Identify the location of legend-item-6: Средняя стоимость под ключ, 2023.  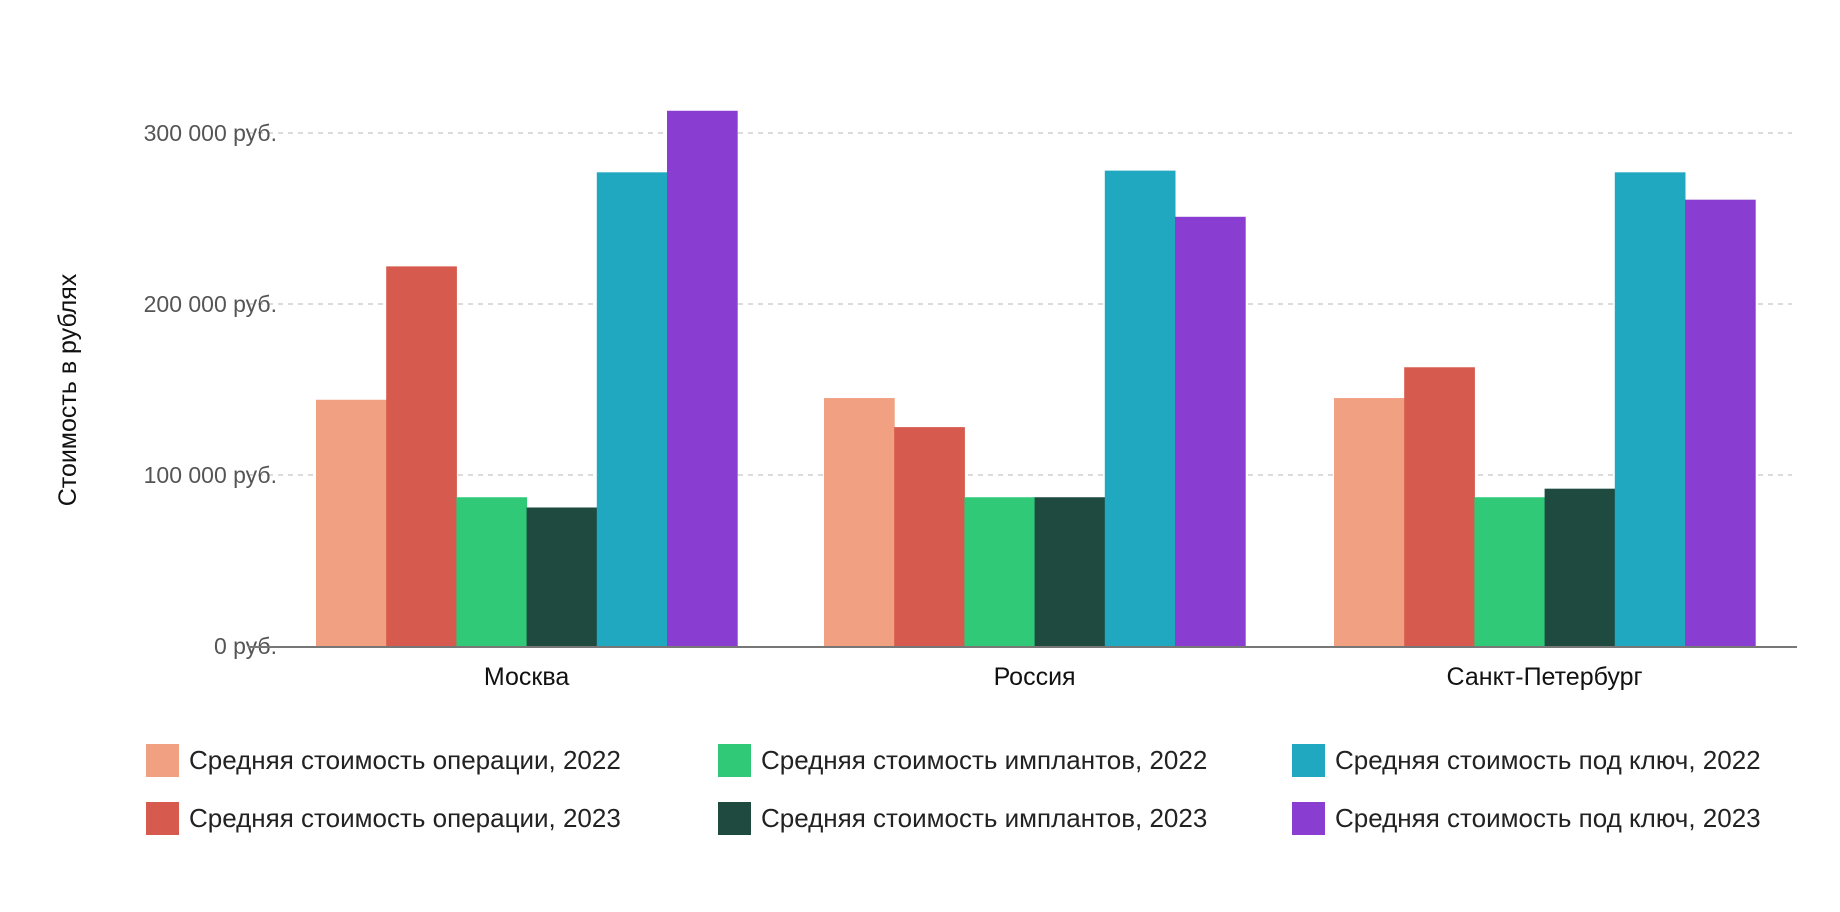
(1526, 818).